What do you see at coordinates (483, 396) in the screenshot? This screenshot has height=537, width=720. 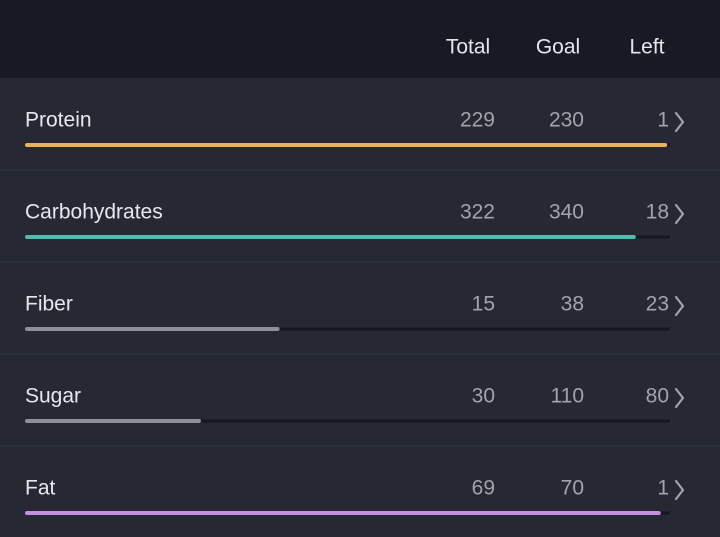 I see `total-value: 30` at bounding box center [483, 396].